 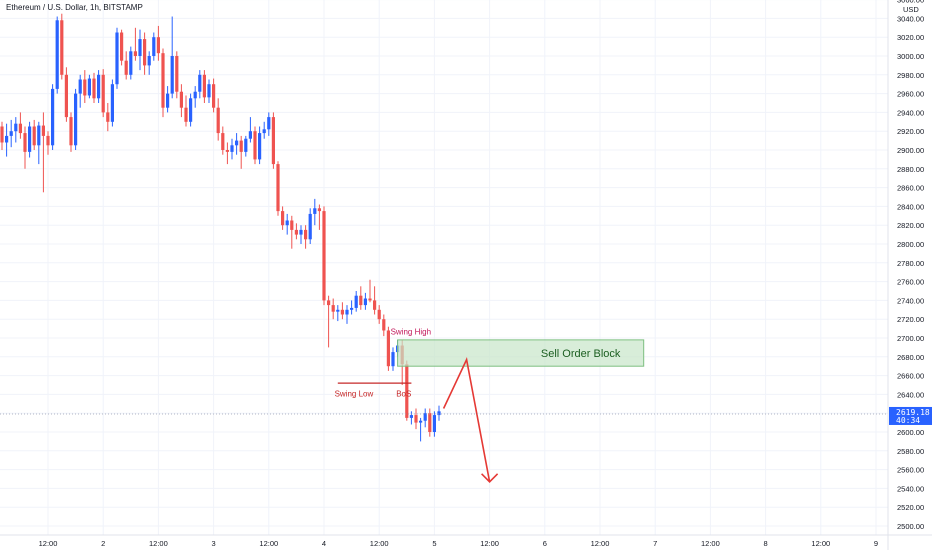 I want to click on y-tick-label: 2820.00, so click(x=910, y=225).